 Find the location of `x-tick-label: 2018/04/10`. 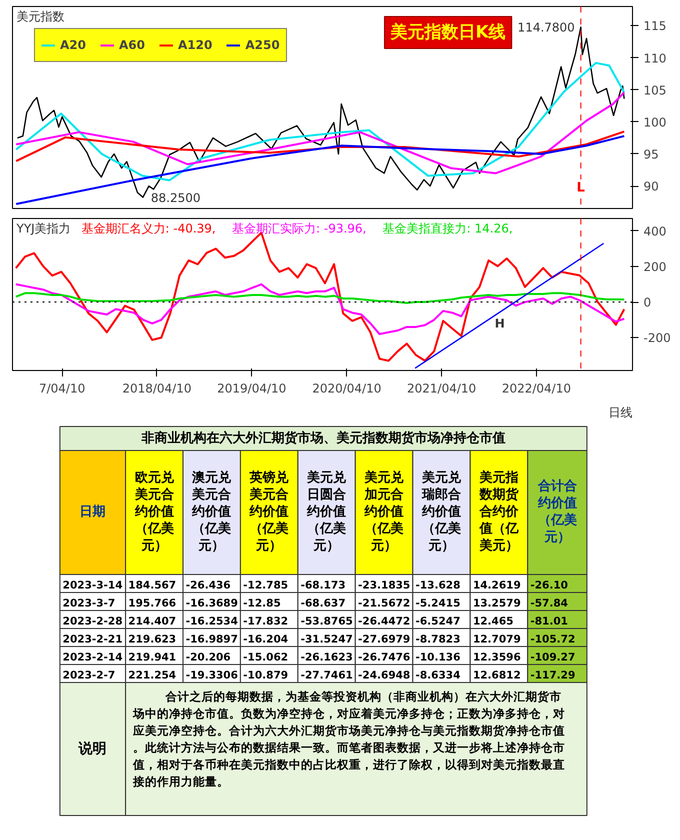

x-tick-label: 2018/04/10 is located at coordinates (157, 389).